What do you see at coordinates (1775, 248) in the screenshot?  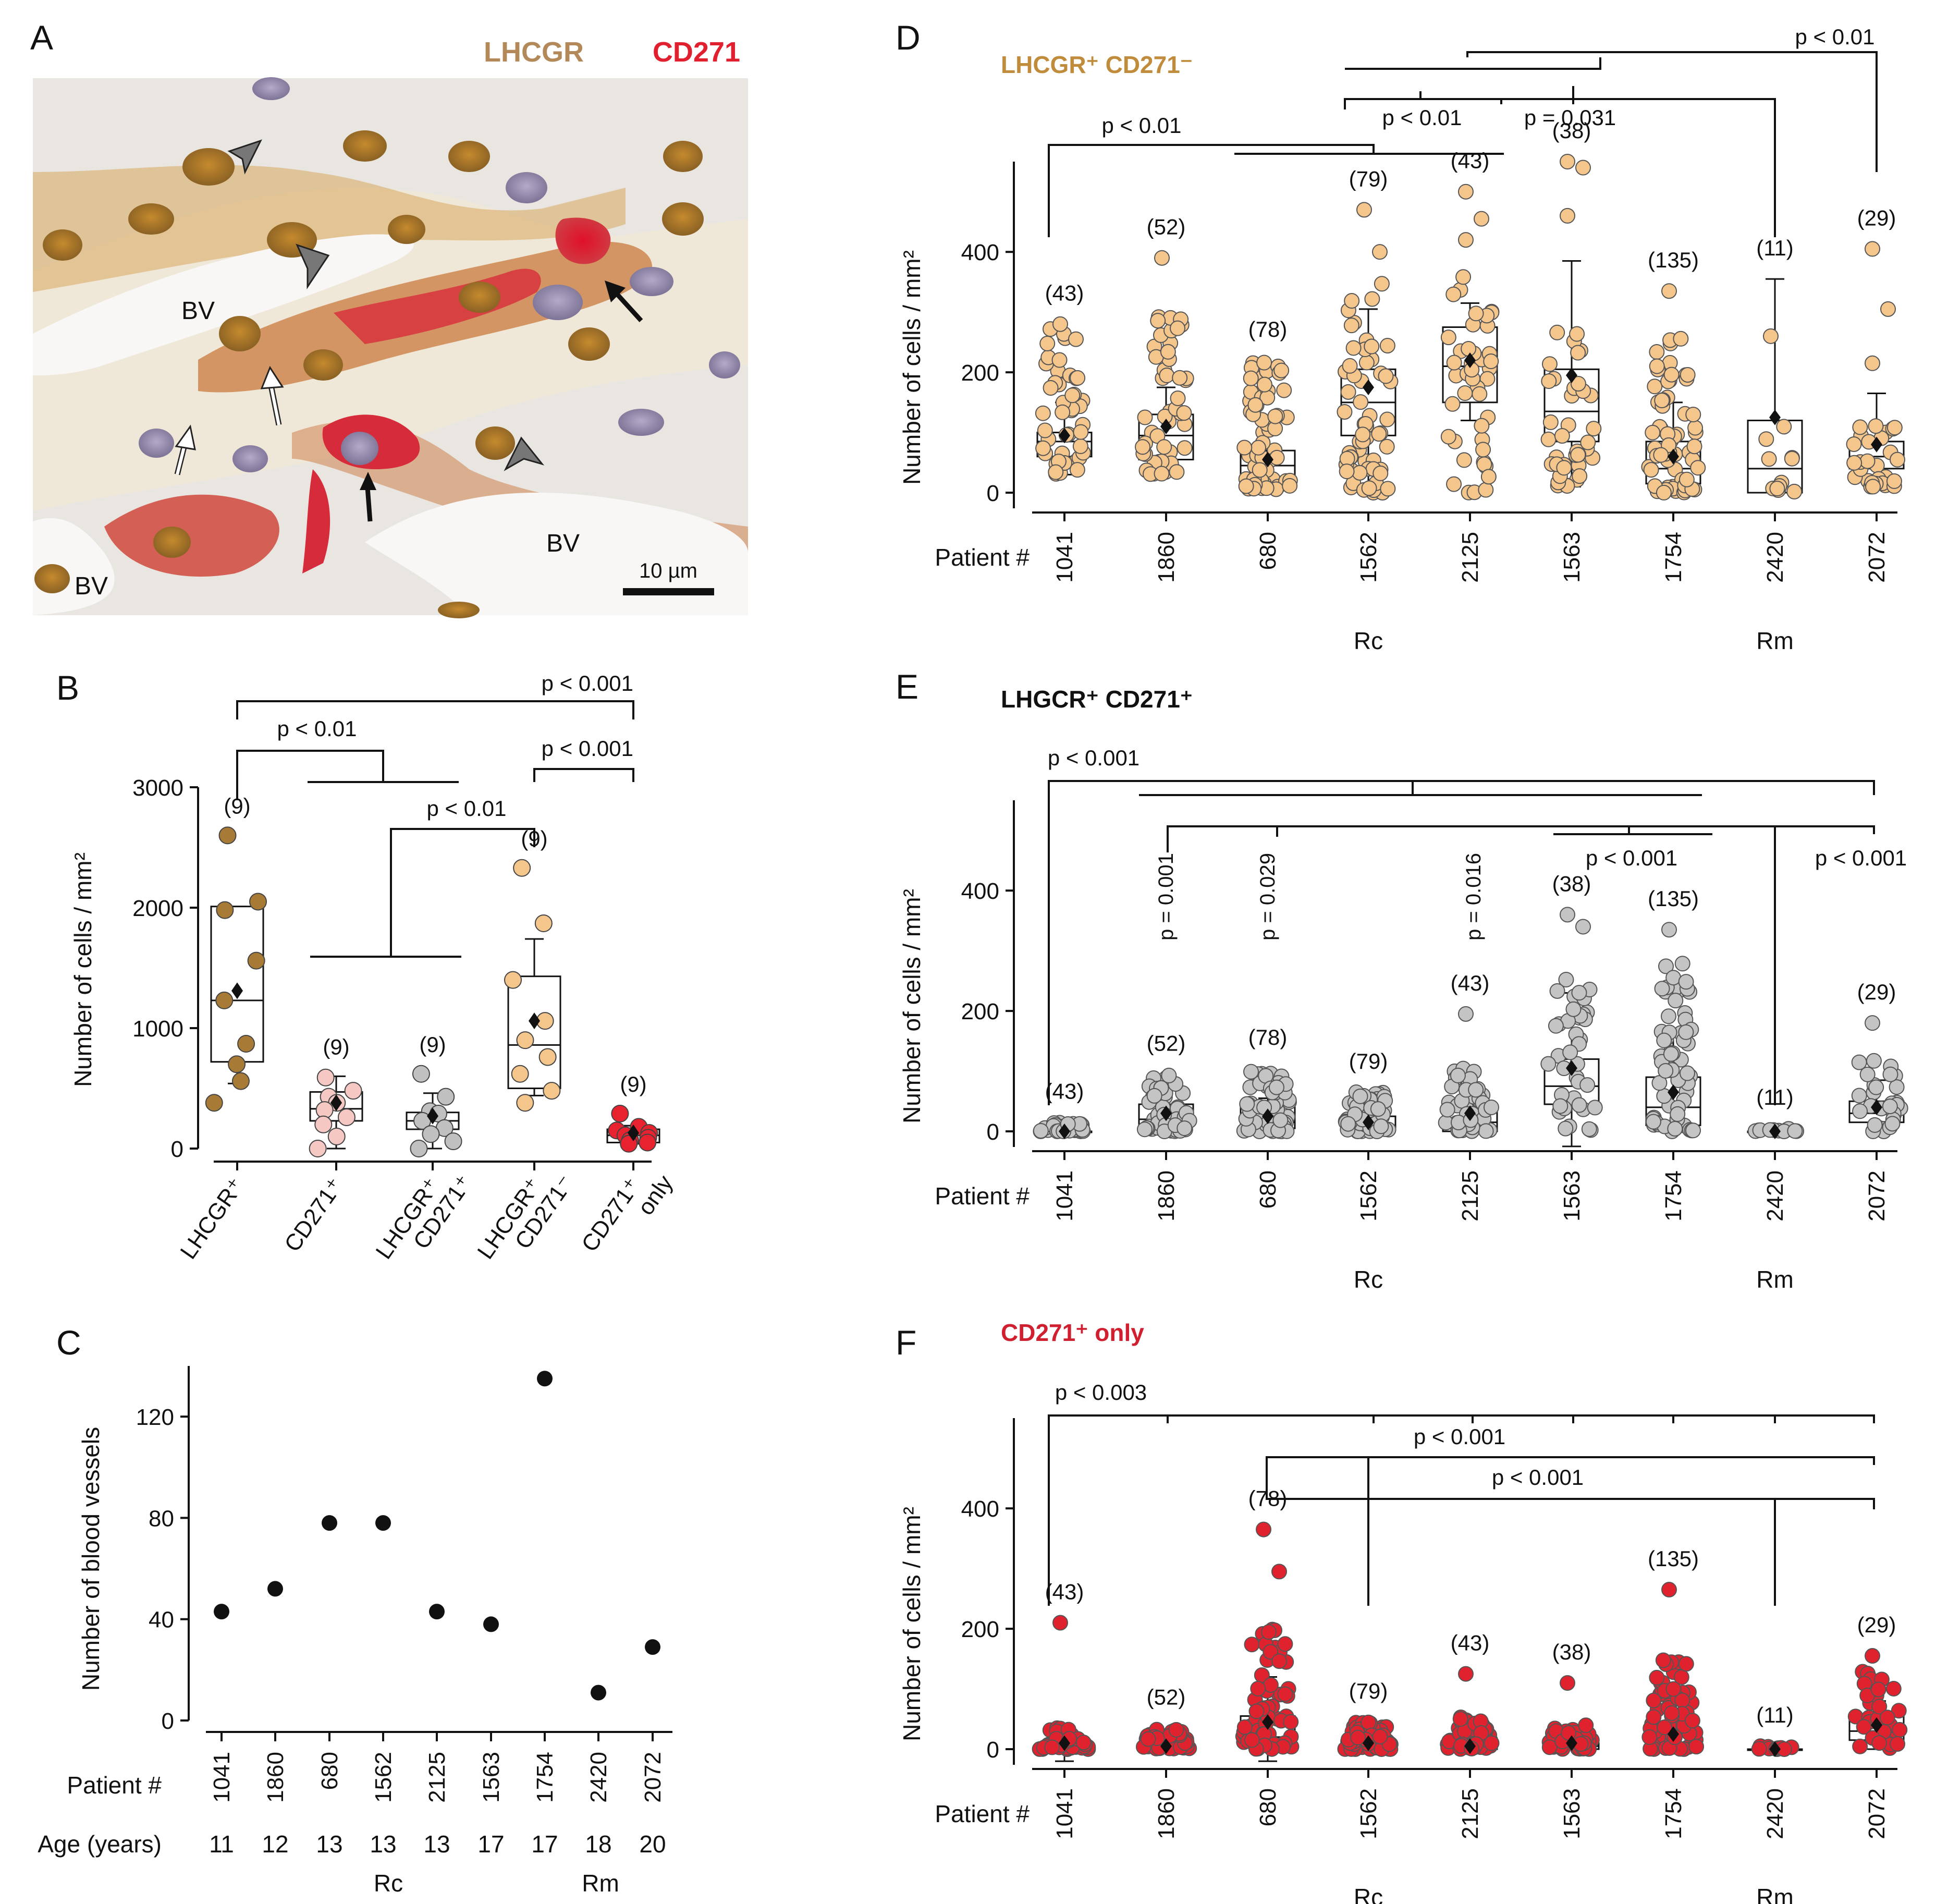 I see `n-label: (11)` at bounding box center [1775, 248].